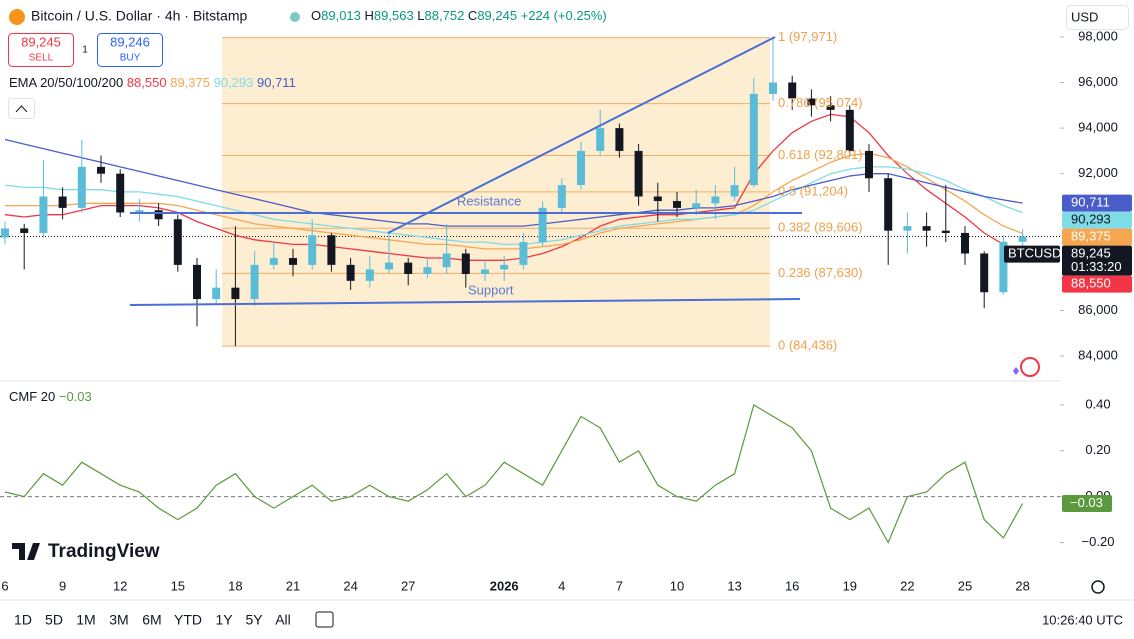  I want to click on ohlc-value: 89,013, so click(341, 15).